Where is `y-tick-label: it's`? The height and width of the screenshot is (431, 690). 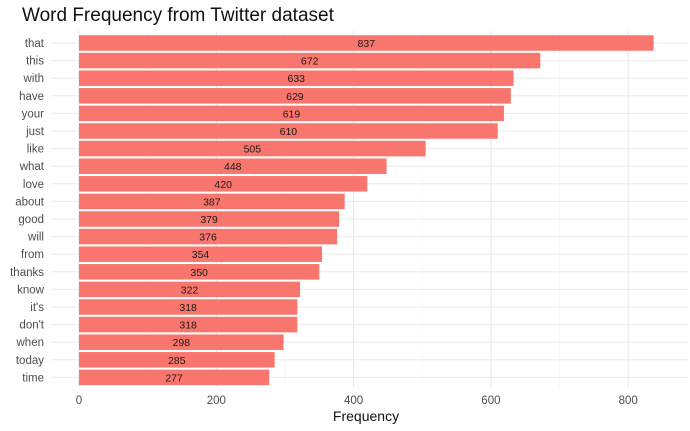 y-tick-label: it's is located at coordinates (37, 308).